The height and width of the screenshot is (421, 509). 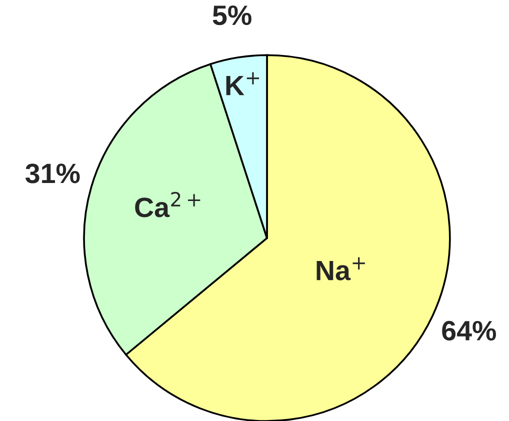 What do you see at coordinates (232, 16) in the screenshot?
I see `data-label: 5%` at bounding box center [232, 16].